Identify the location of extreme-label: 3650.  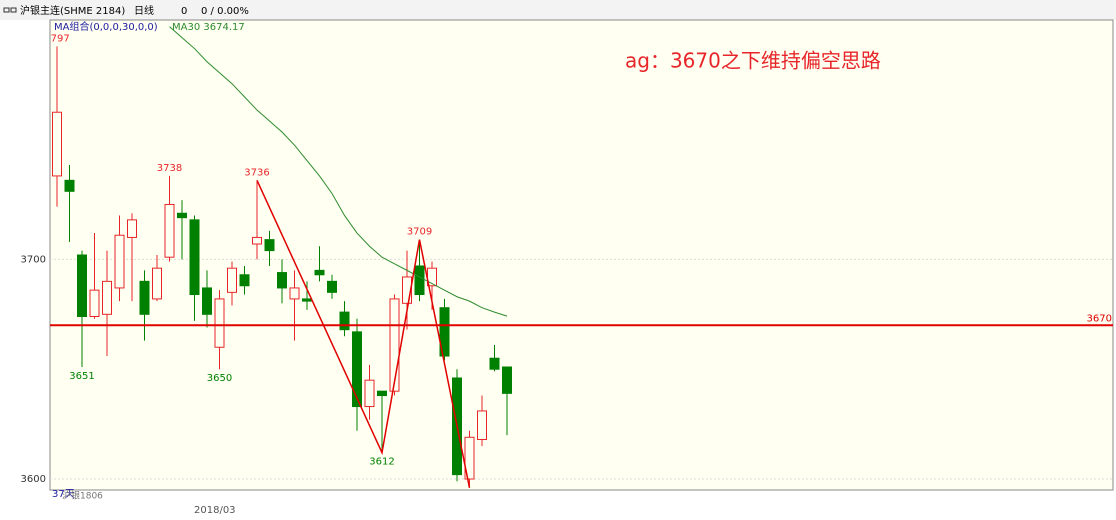
(219, 378).